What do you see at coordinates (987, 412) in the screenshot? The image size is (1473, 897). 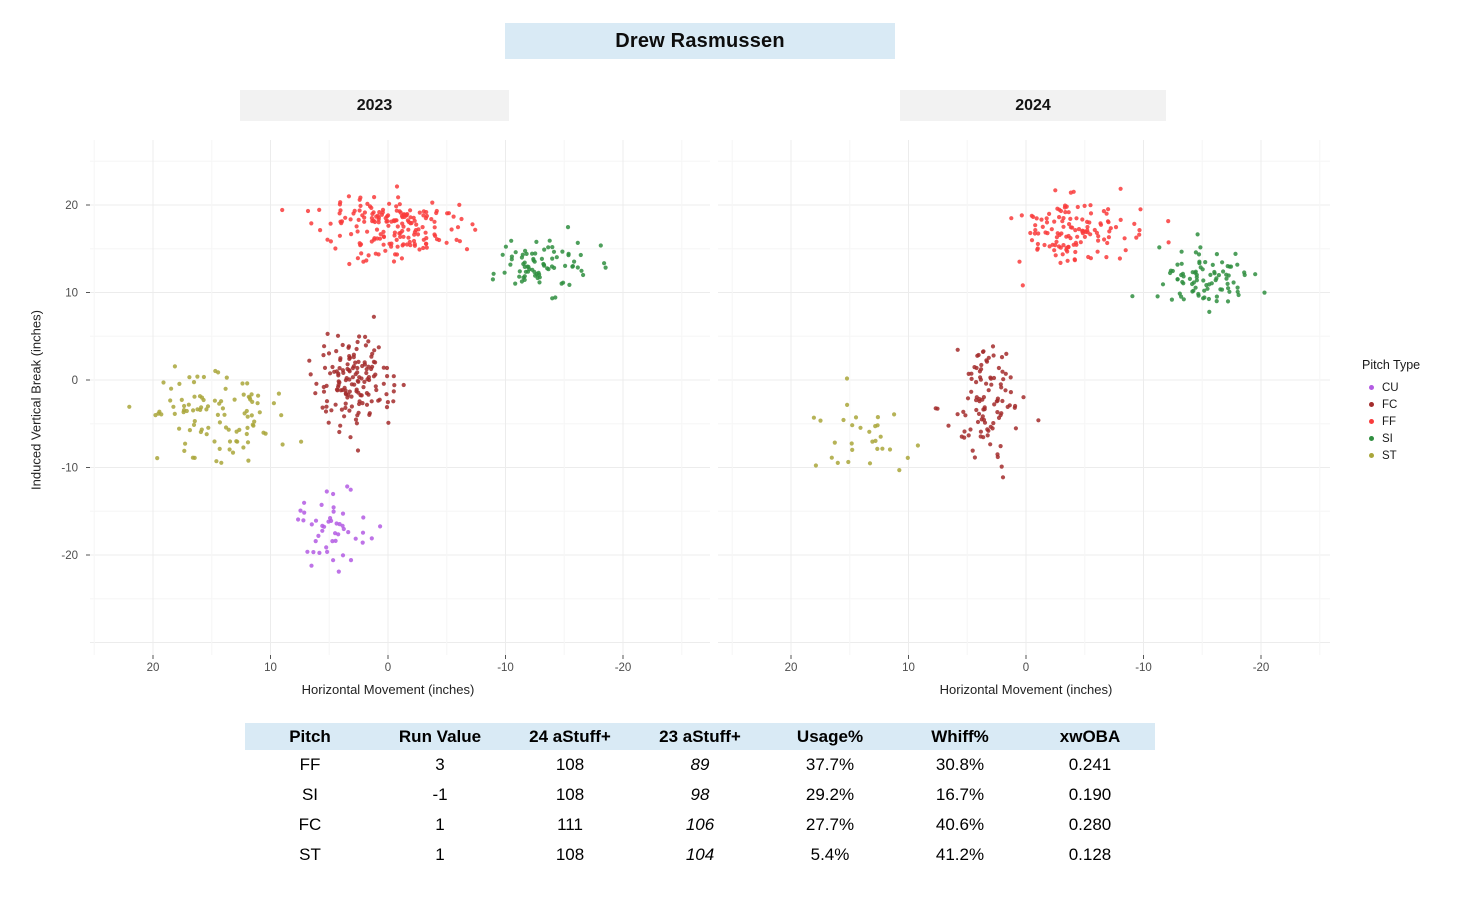 I see `cluster-FC-2024` at bounding box center [987, 412].